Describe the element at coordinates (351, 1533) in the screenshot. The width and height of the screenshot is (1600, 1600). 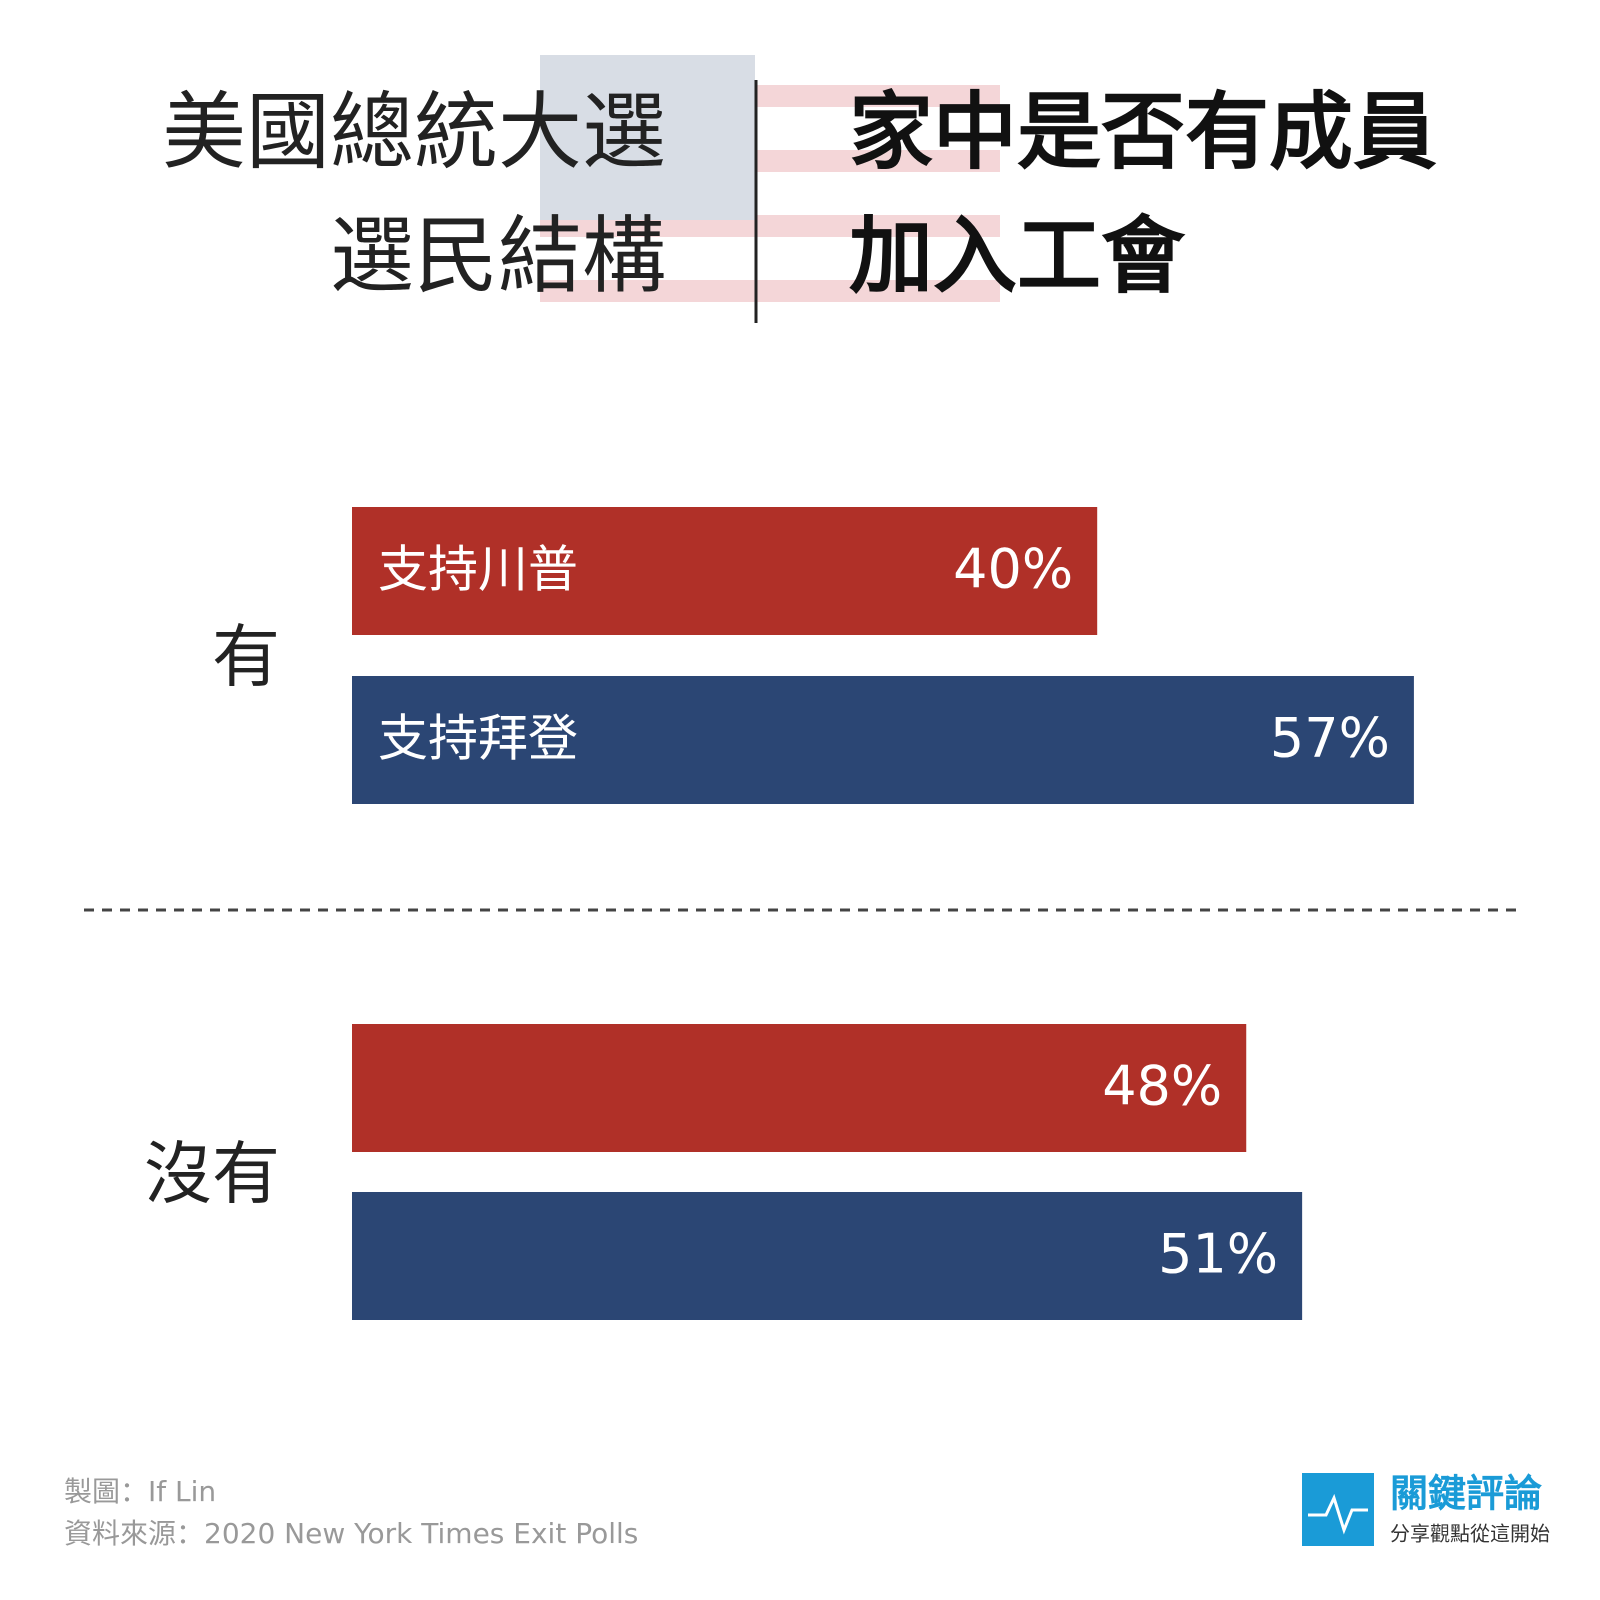
I see `source: 資料來源：2020 New York Times Exit Polls` at that location.